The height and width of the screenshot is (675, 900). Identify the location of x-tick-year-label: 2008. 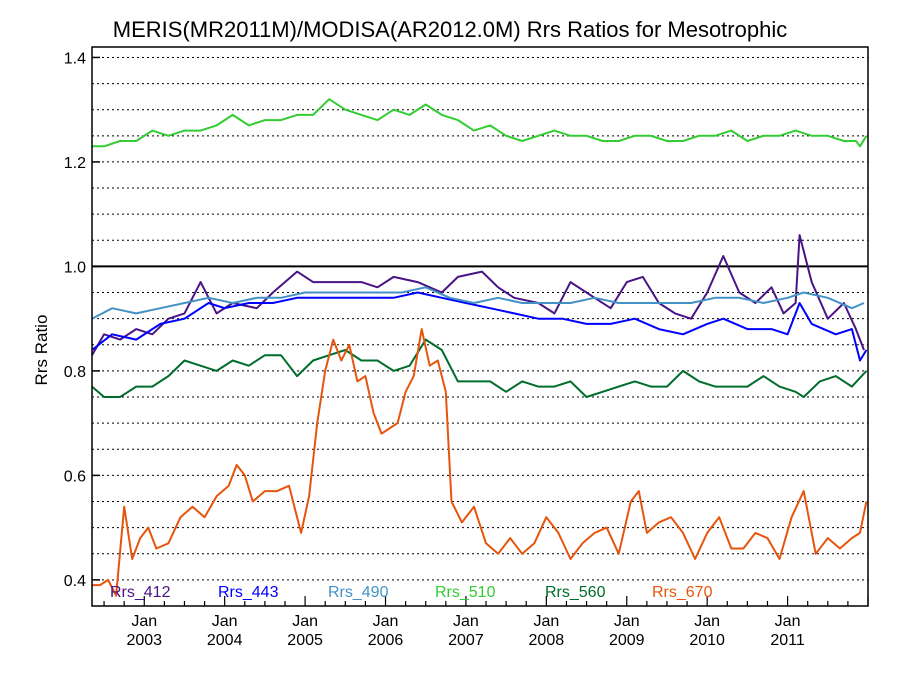
(547, 640).